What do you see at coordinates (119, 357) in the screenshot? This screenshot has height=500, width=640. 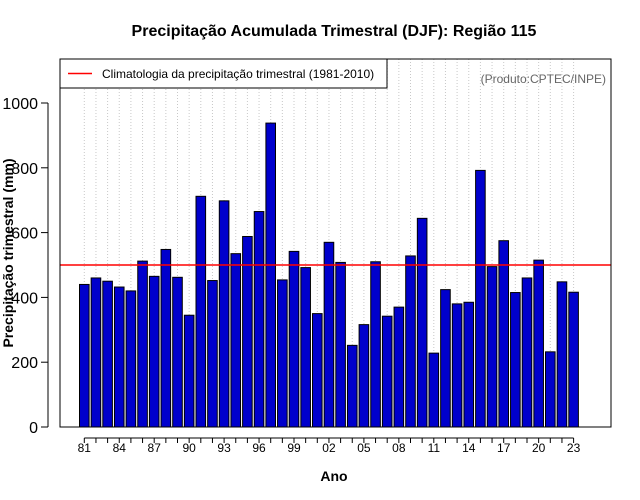 I see `bar-1984` at bounding box center [119, 357].